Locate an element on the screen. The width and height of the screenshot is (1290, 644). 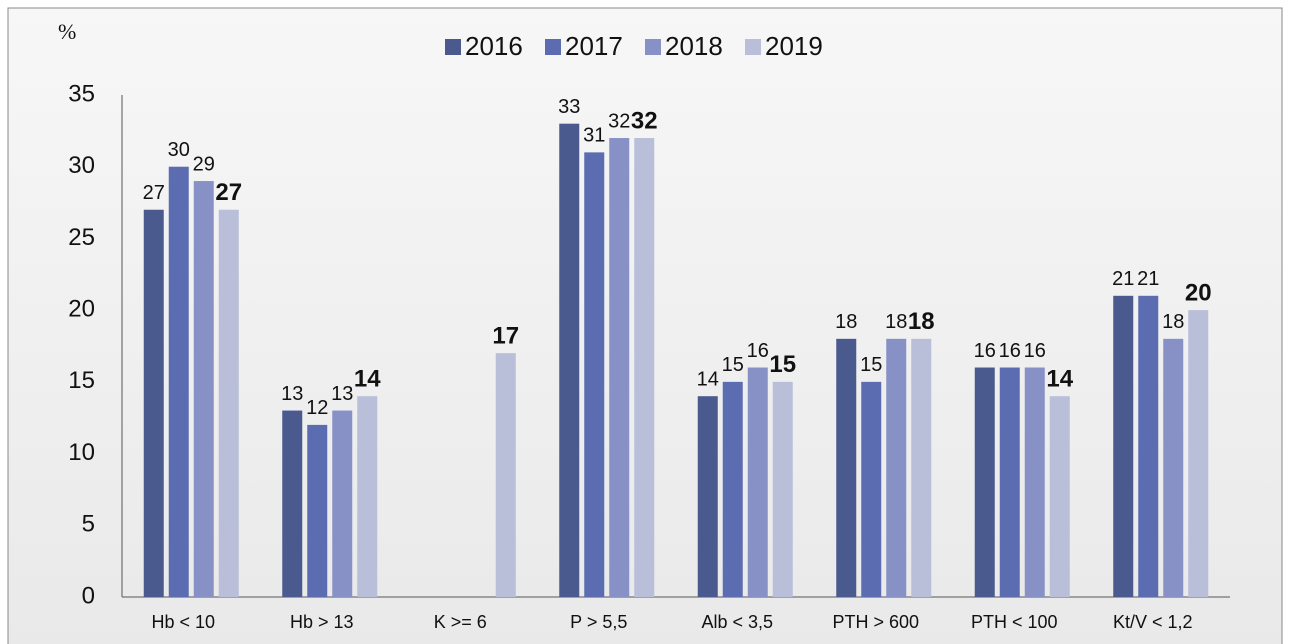
x-tick-label: PTH < 100 is located at coordinates (1014, 622).